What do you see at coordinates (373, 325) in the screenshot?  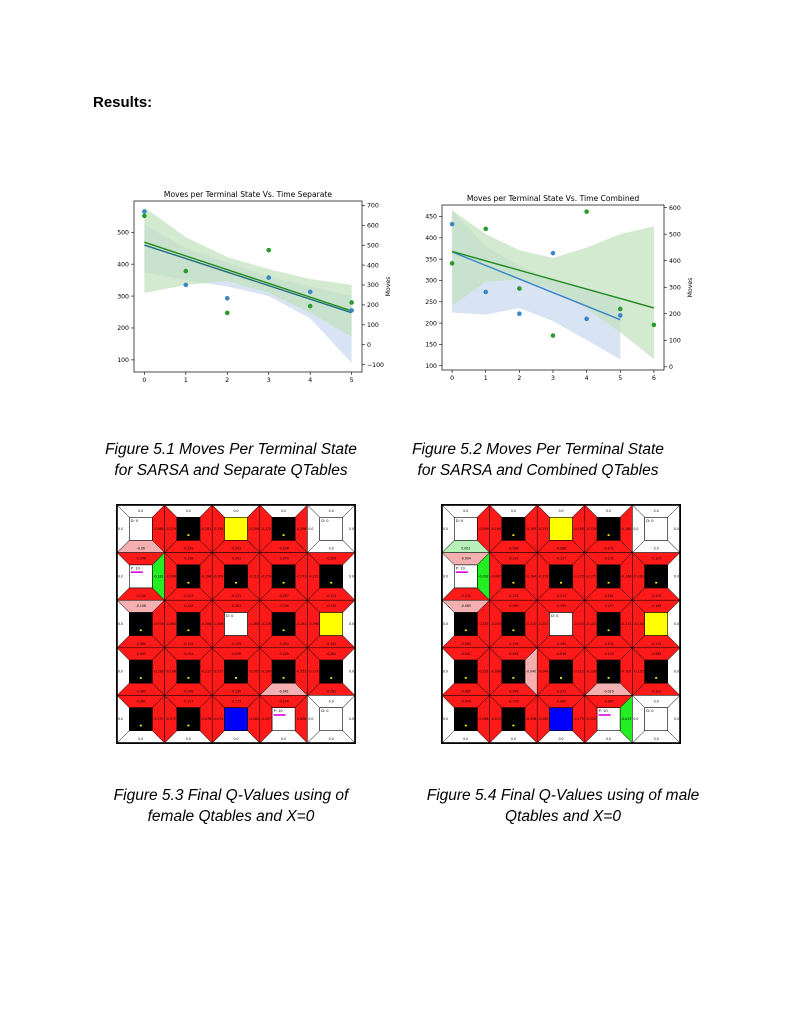 I see `y-right-tick-label: 100` at bounding box center [373, 325].